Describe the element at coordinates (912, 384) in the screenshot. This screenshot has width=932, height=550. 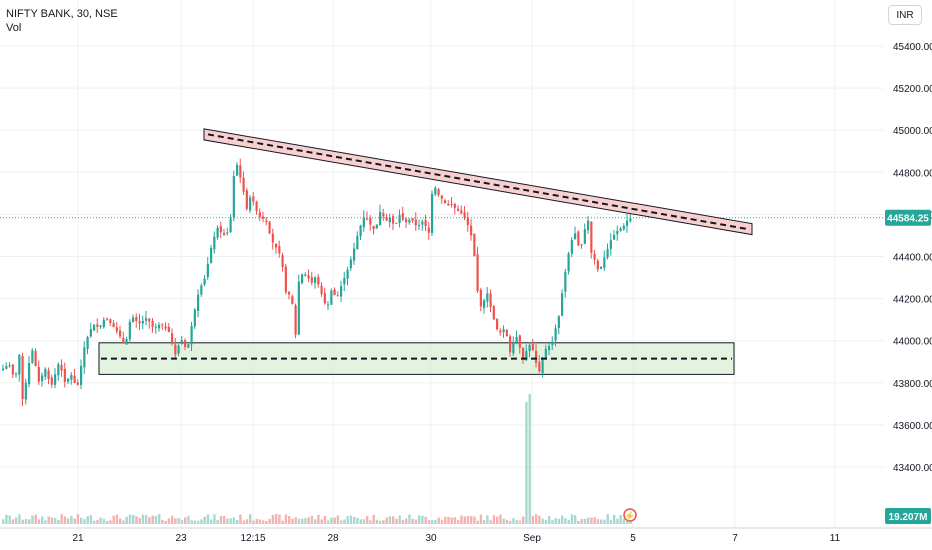
I see `price-tick-label: 43800.00` at that location.